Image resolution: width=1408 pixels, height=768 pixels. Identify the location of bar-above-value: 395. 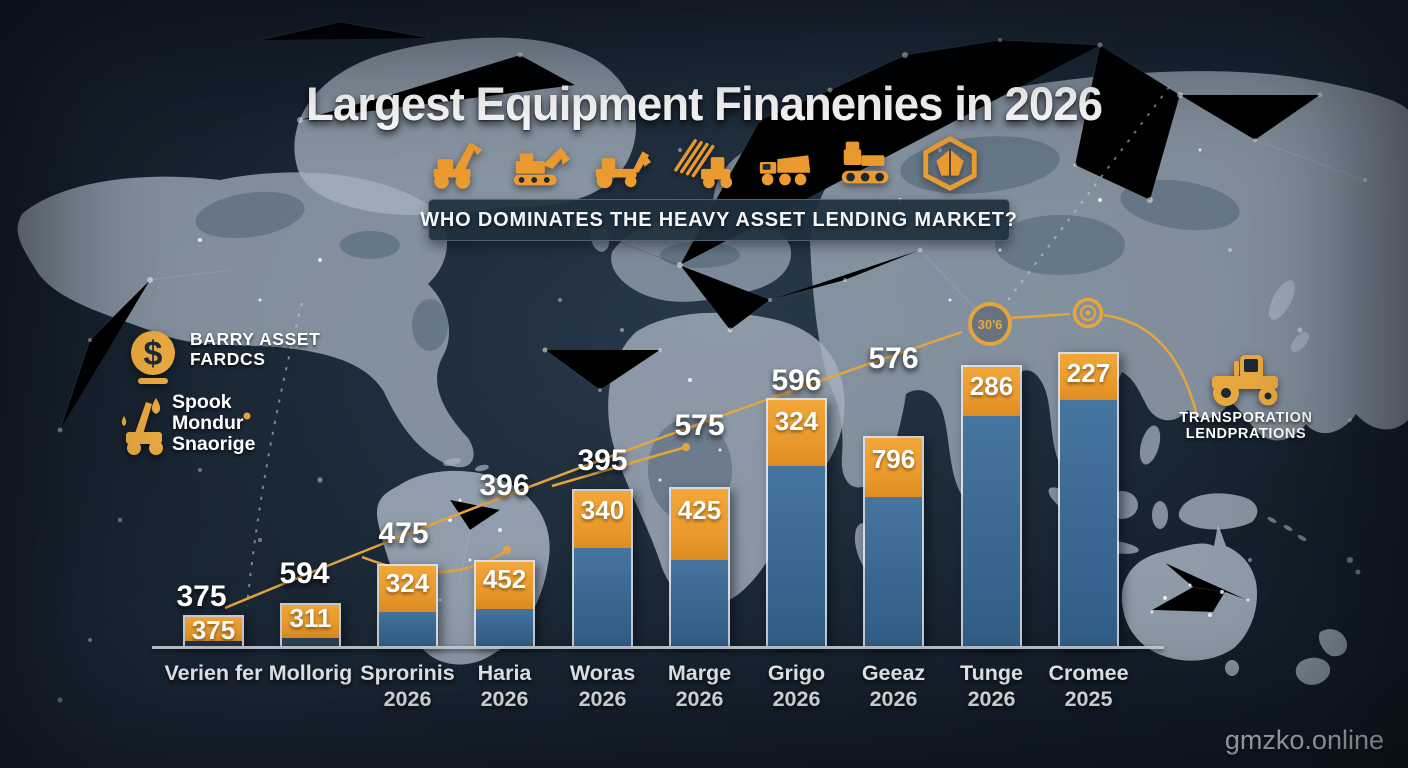
(602, 460).